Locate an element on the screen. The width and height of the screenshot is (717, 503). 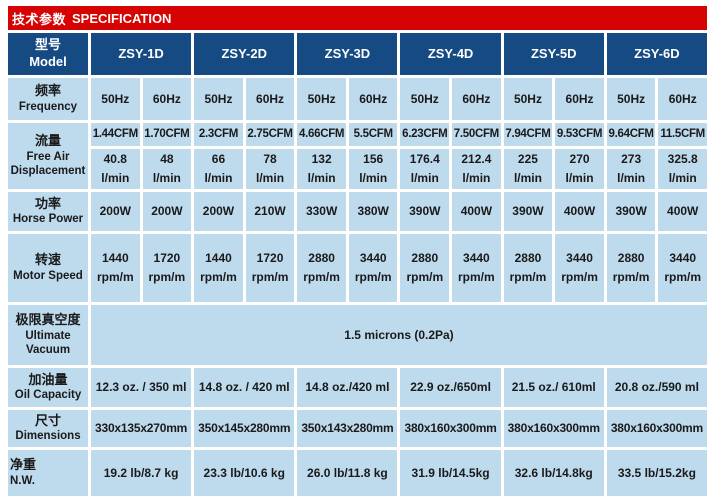
flow-cfm-cell: 2.3CFM is located at coordinates (218, 134).